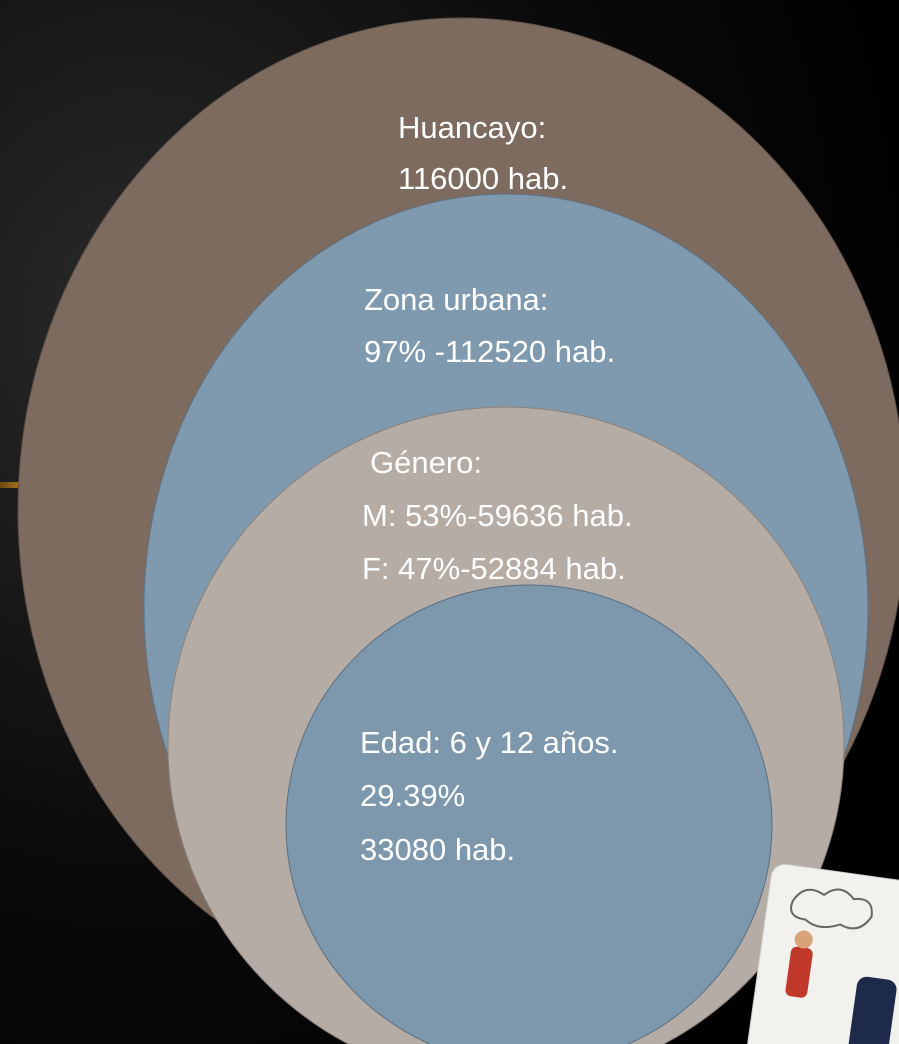  I want to click on node-text: 116000 hab., so click(483, 178).